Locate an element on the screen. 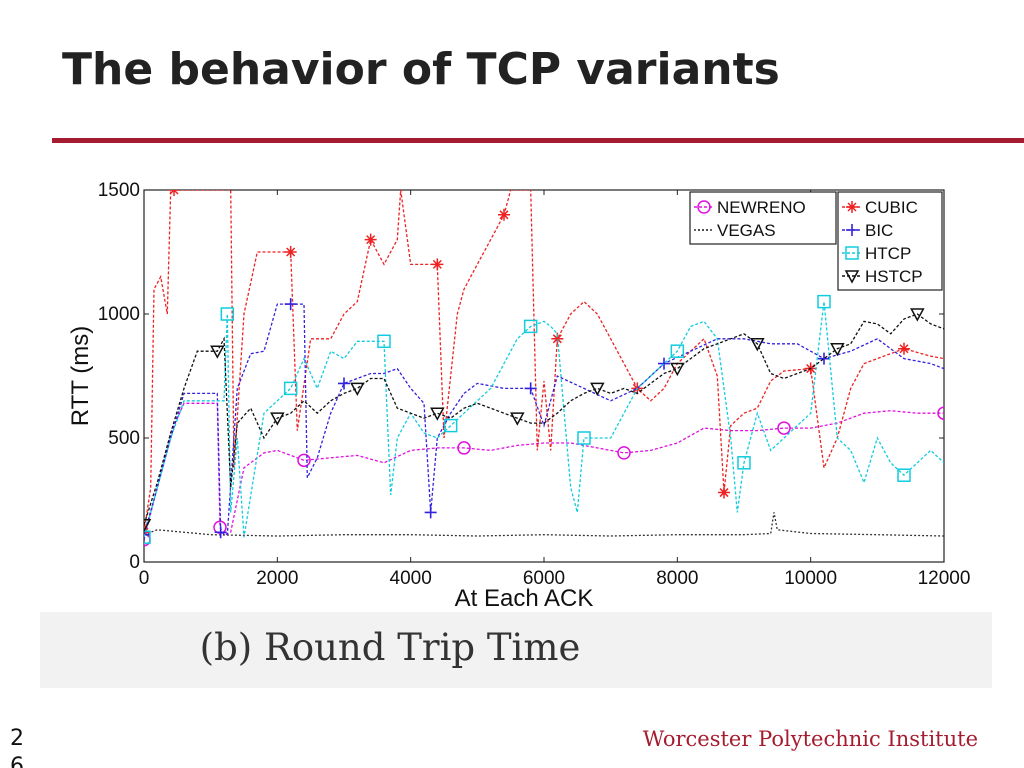  legend-marker-newreno is located at coordinates (704, 207).